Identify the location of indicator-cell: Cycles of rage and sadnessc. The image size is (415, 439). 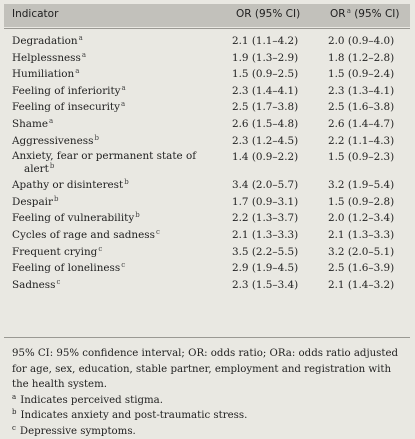
(86, 235).